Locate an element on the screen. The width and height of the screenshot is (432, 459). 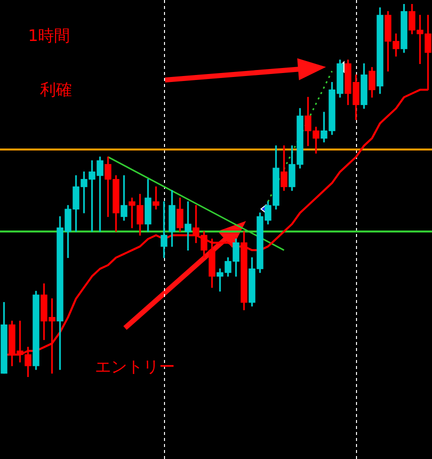
annotation: エントリー is located at coordinates (135, 367).